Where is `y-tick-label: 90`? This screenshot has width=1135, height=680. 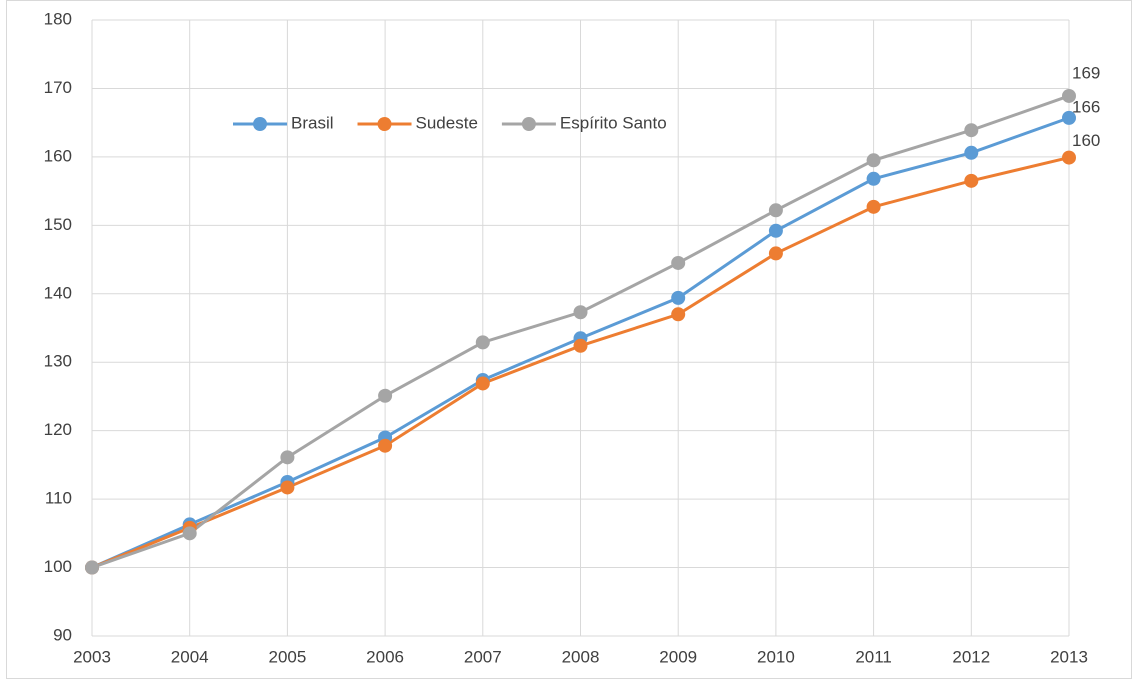
y-tick-label: 90 is located at coordinates (62, 634).